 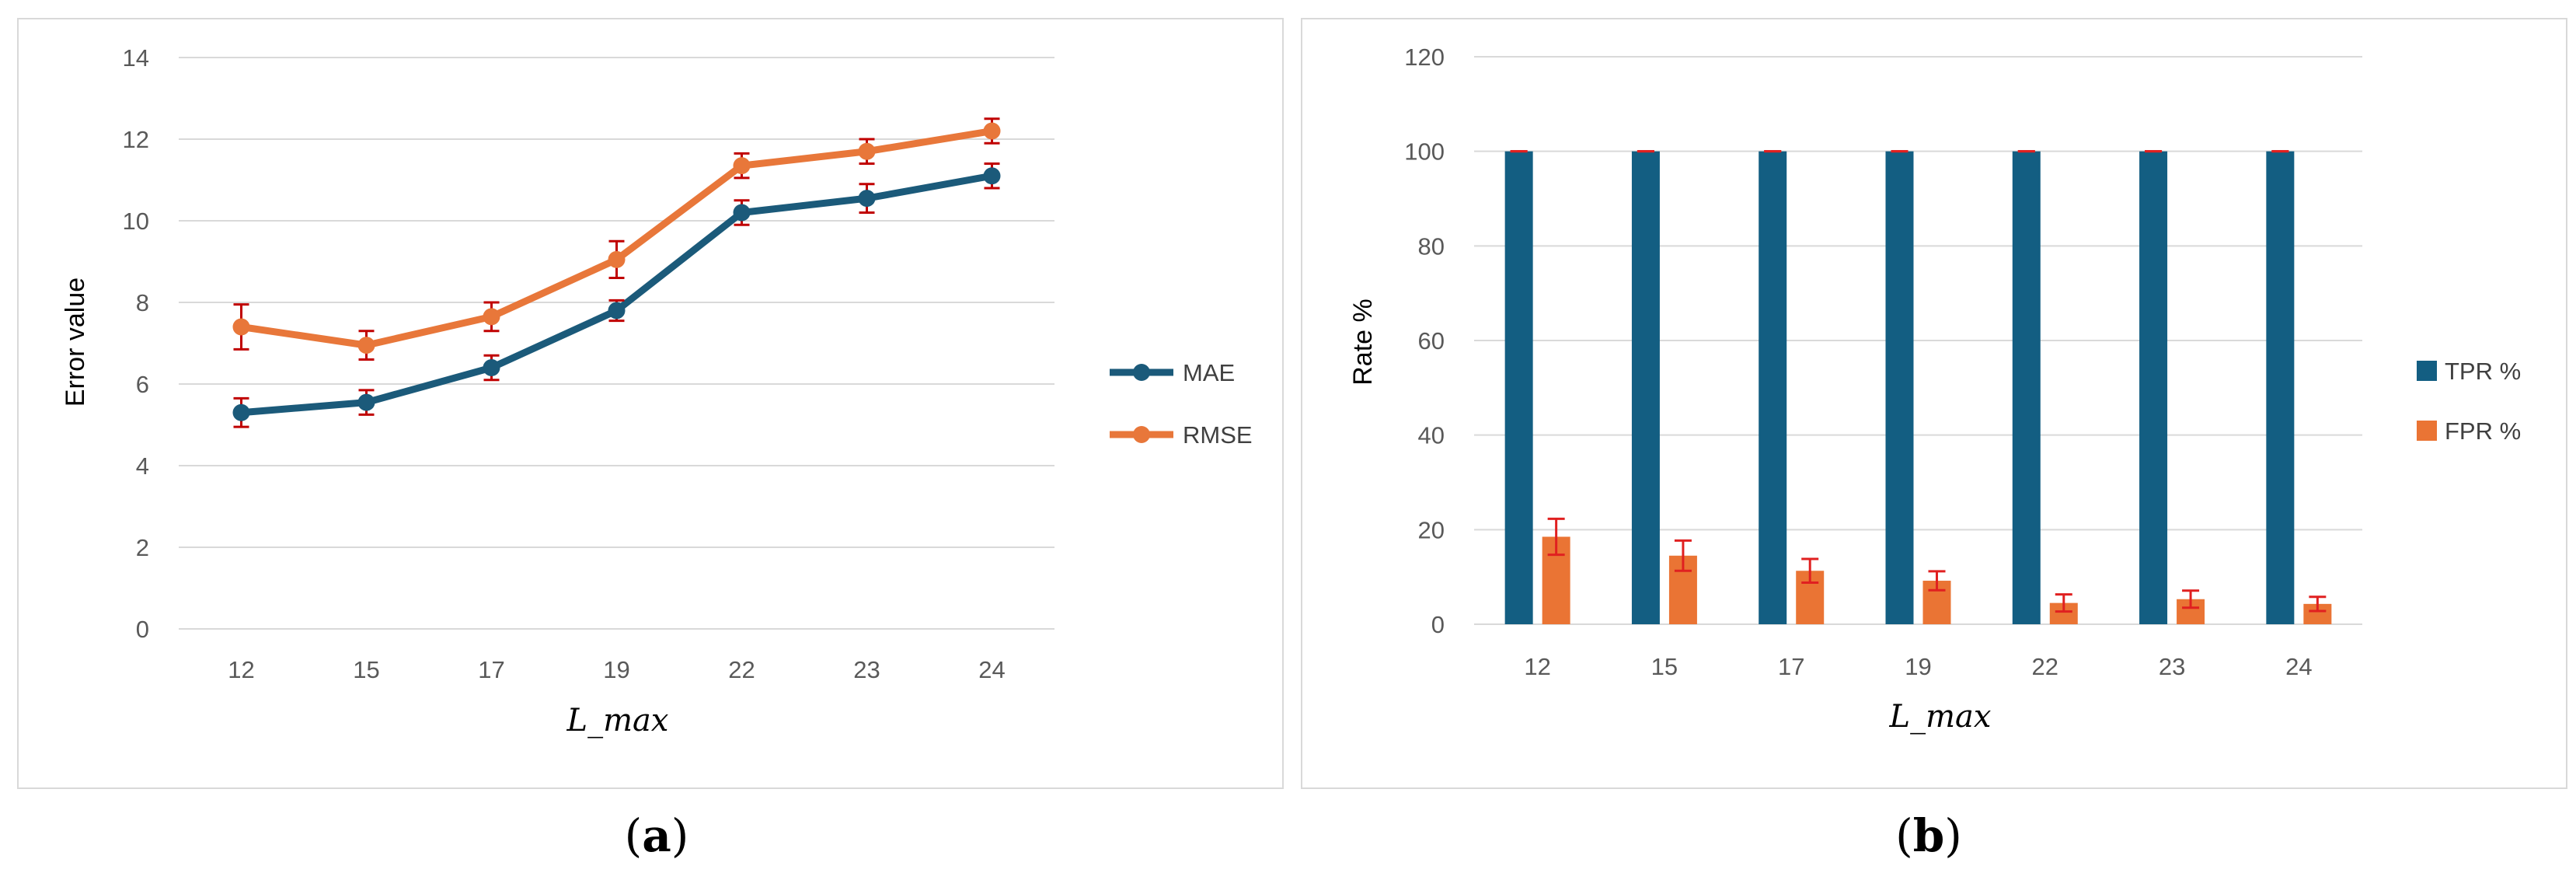 I want to click on panel-letter: b, so click(x=1929, y=835).